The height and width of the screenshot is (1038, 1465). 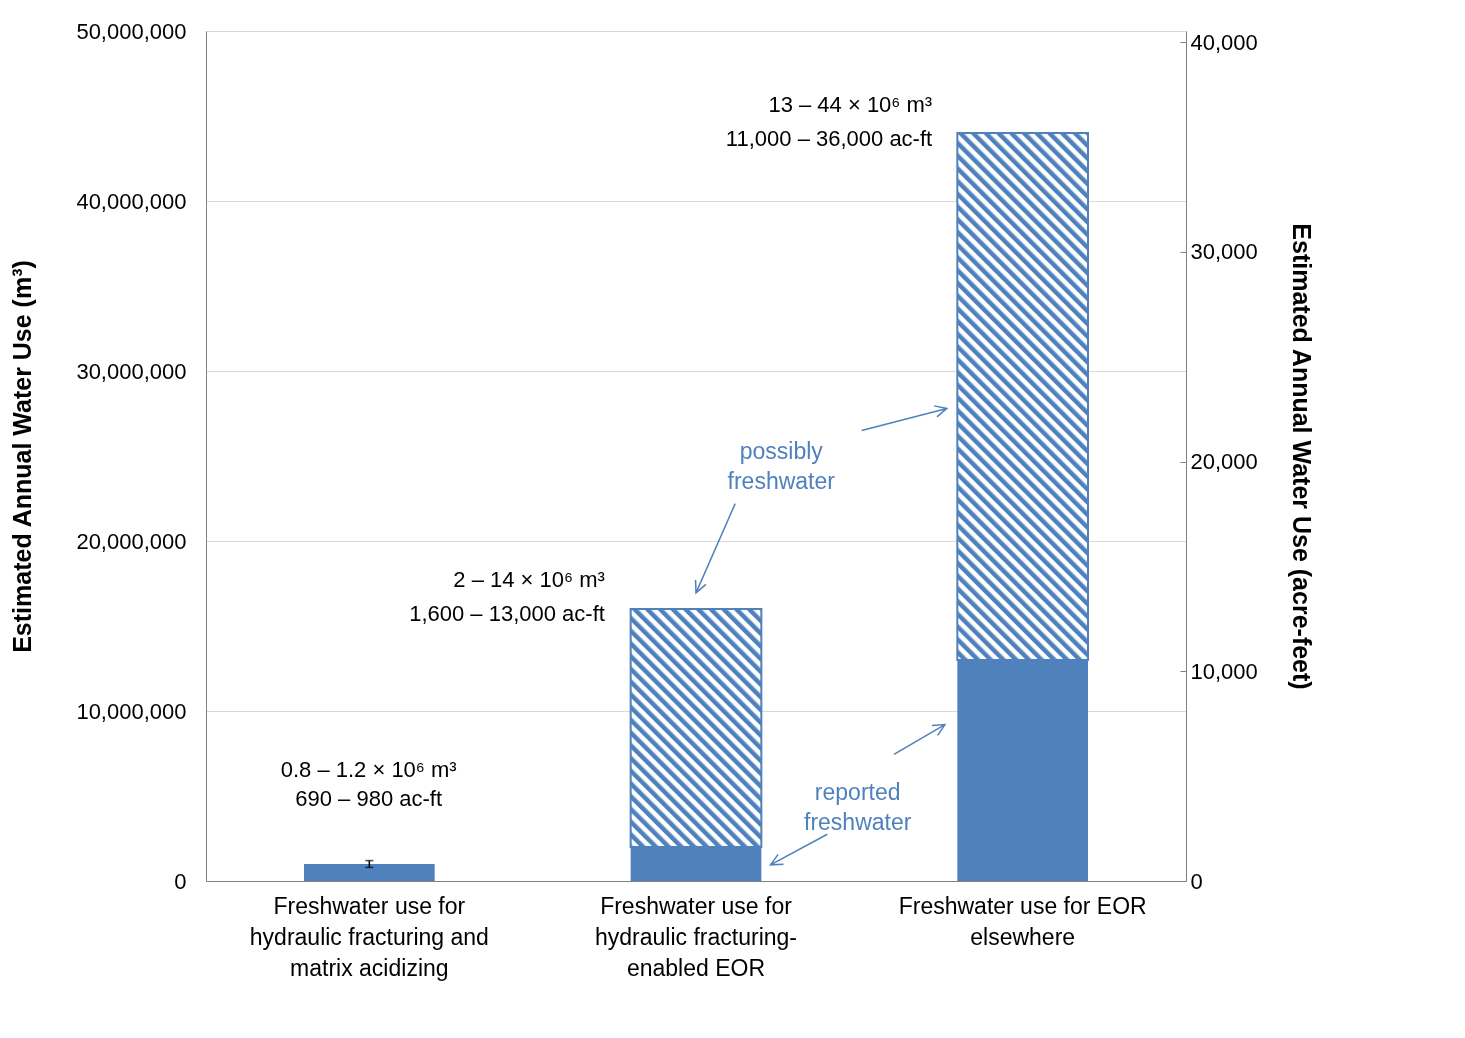 What do you see at coordinates (369, 872) in the screenshot?
I see `bar` at bounding box center [369, 872].